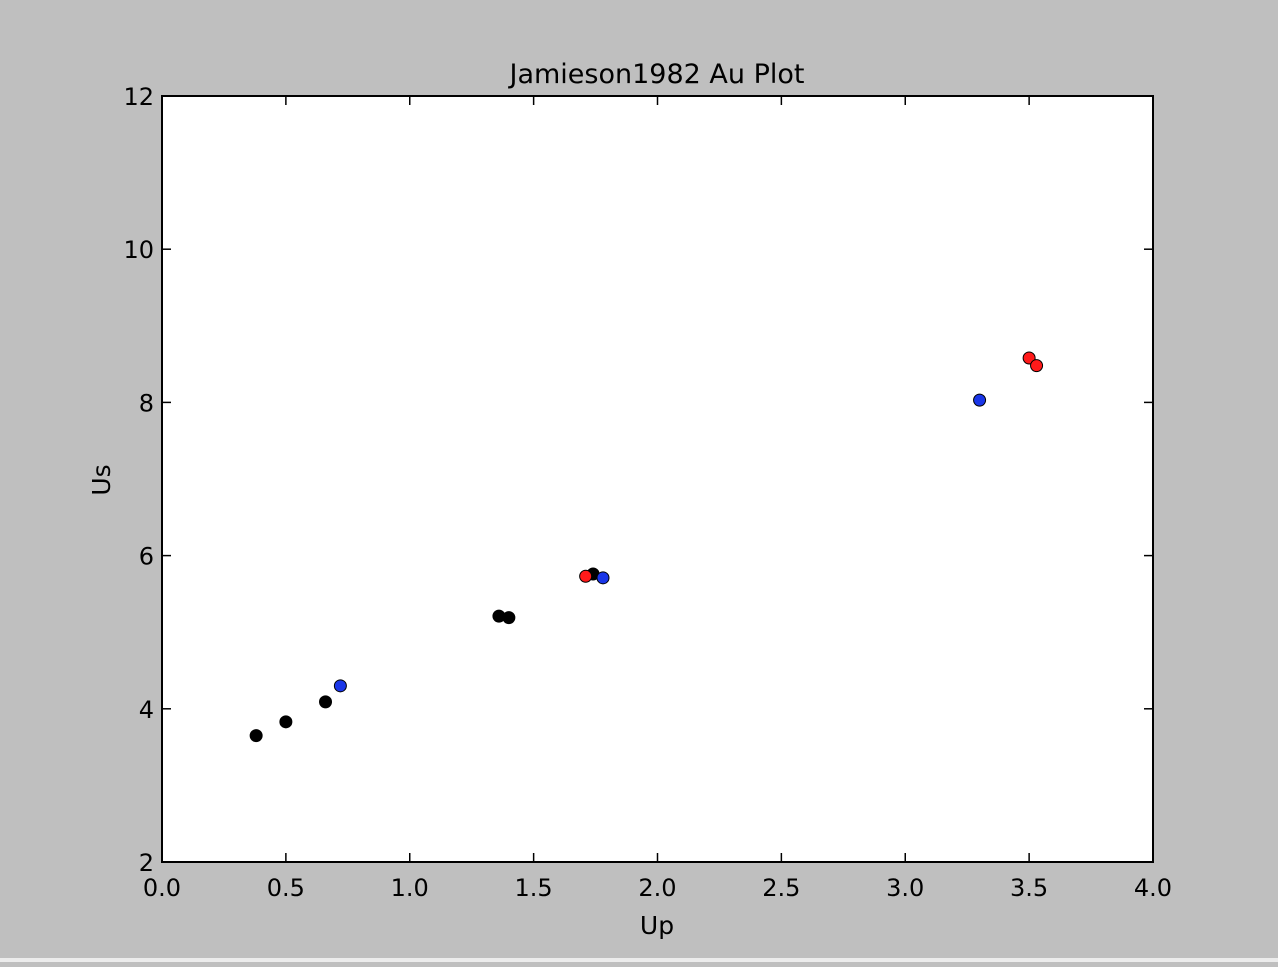 This screenshot has height=967, width=1278. What do you see at coordinates (1029, 888) in the screenshot?
I see `x-tick-label: 3.5` at bounding box center [1029, 888].